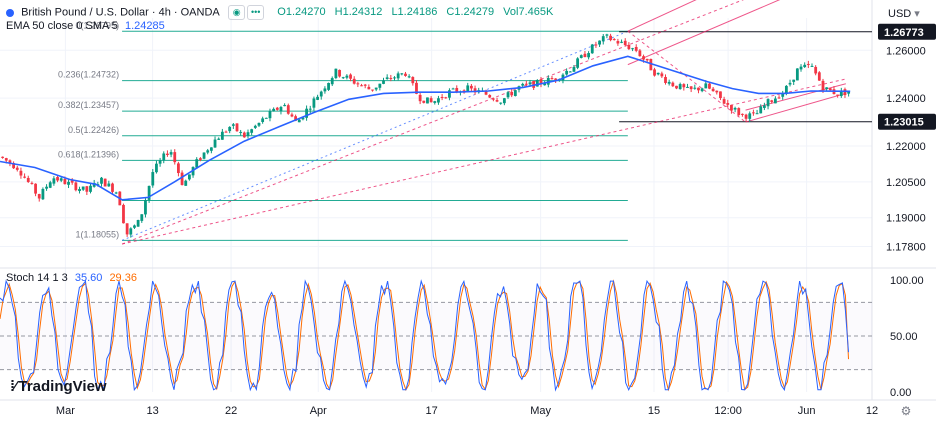 The height and width of the screenshot is (429, 936). I want to click on settings-gear-icon: ⚙, so click(906, 411).